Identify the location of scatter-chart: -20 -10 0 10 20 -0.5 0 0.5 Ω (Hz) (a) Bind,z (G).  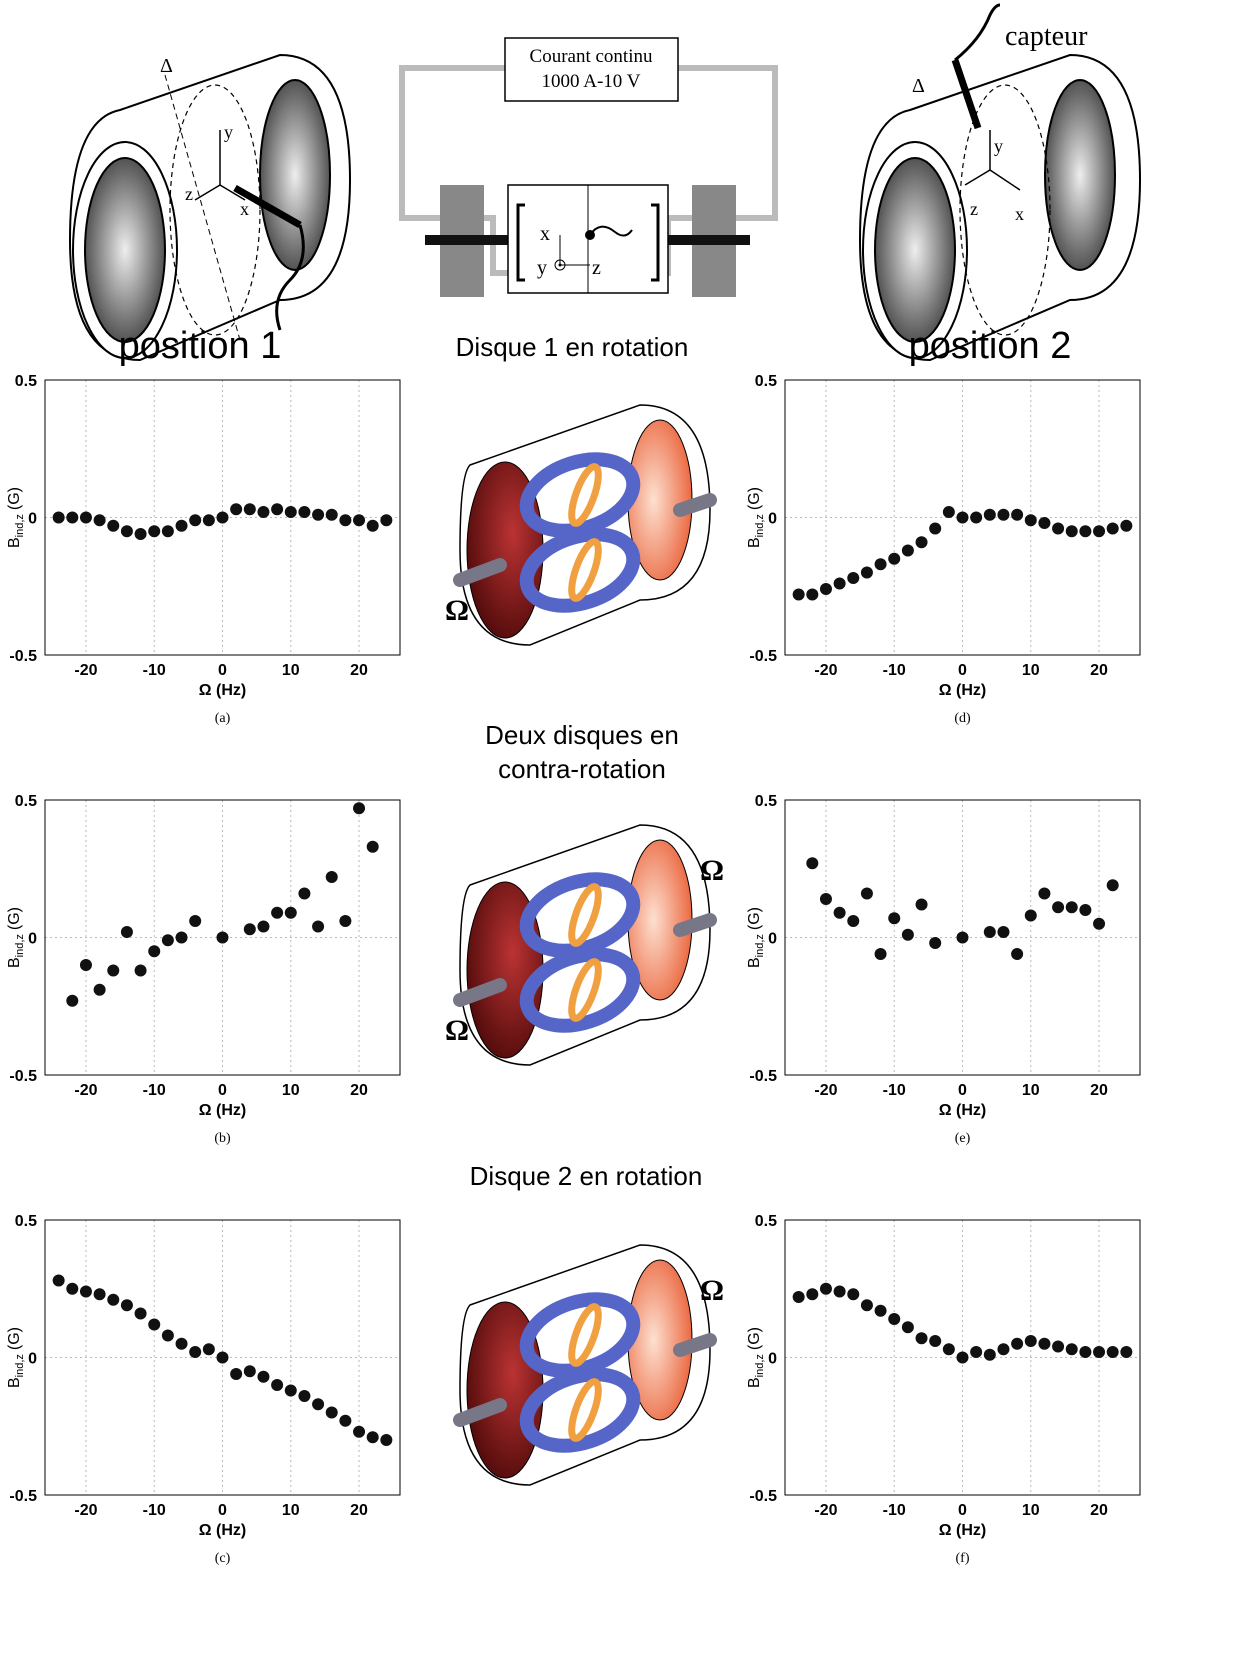
(203, 549).